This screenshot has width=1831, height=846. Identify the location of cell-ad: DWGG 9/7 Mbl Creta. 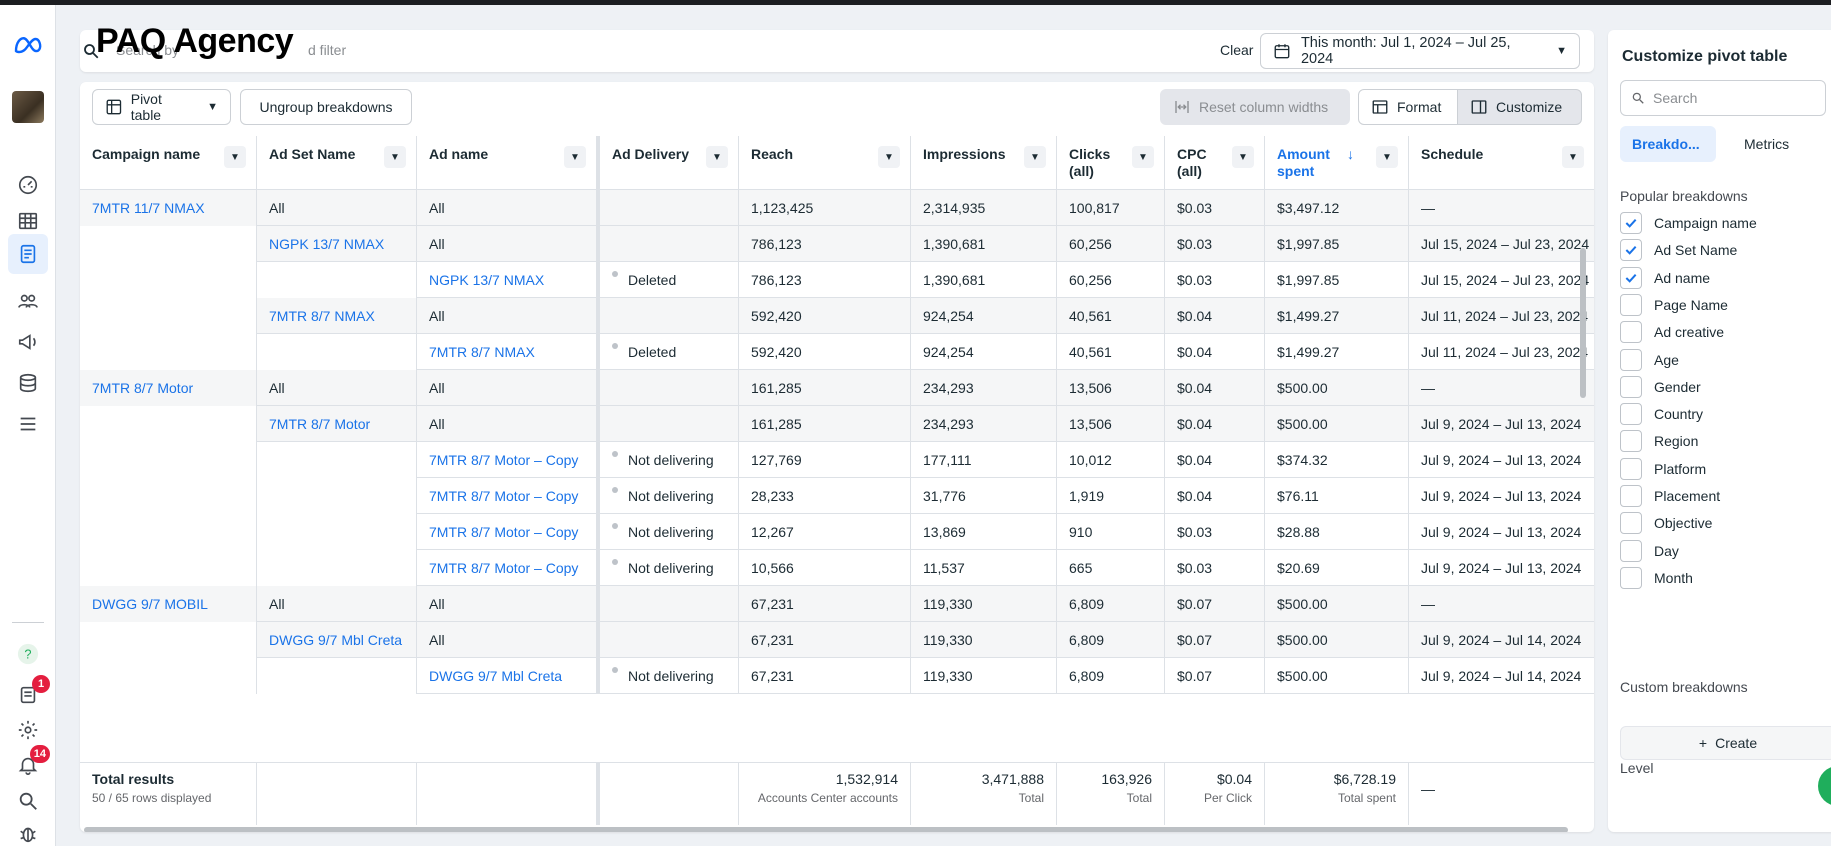
(506, 676).